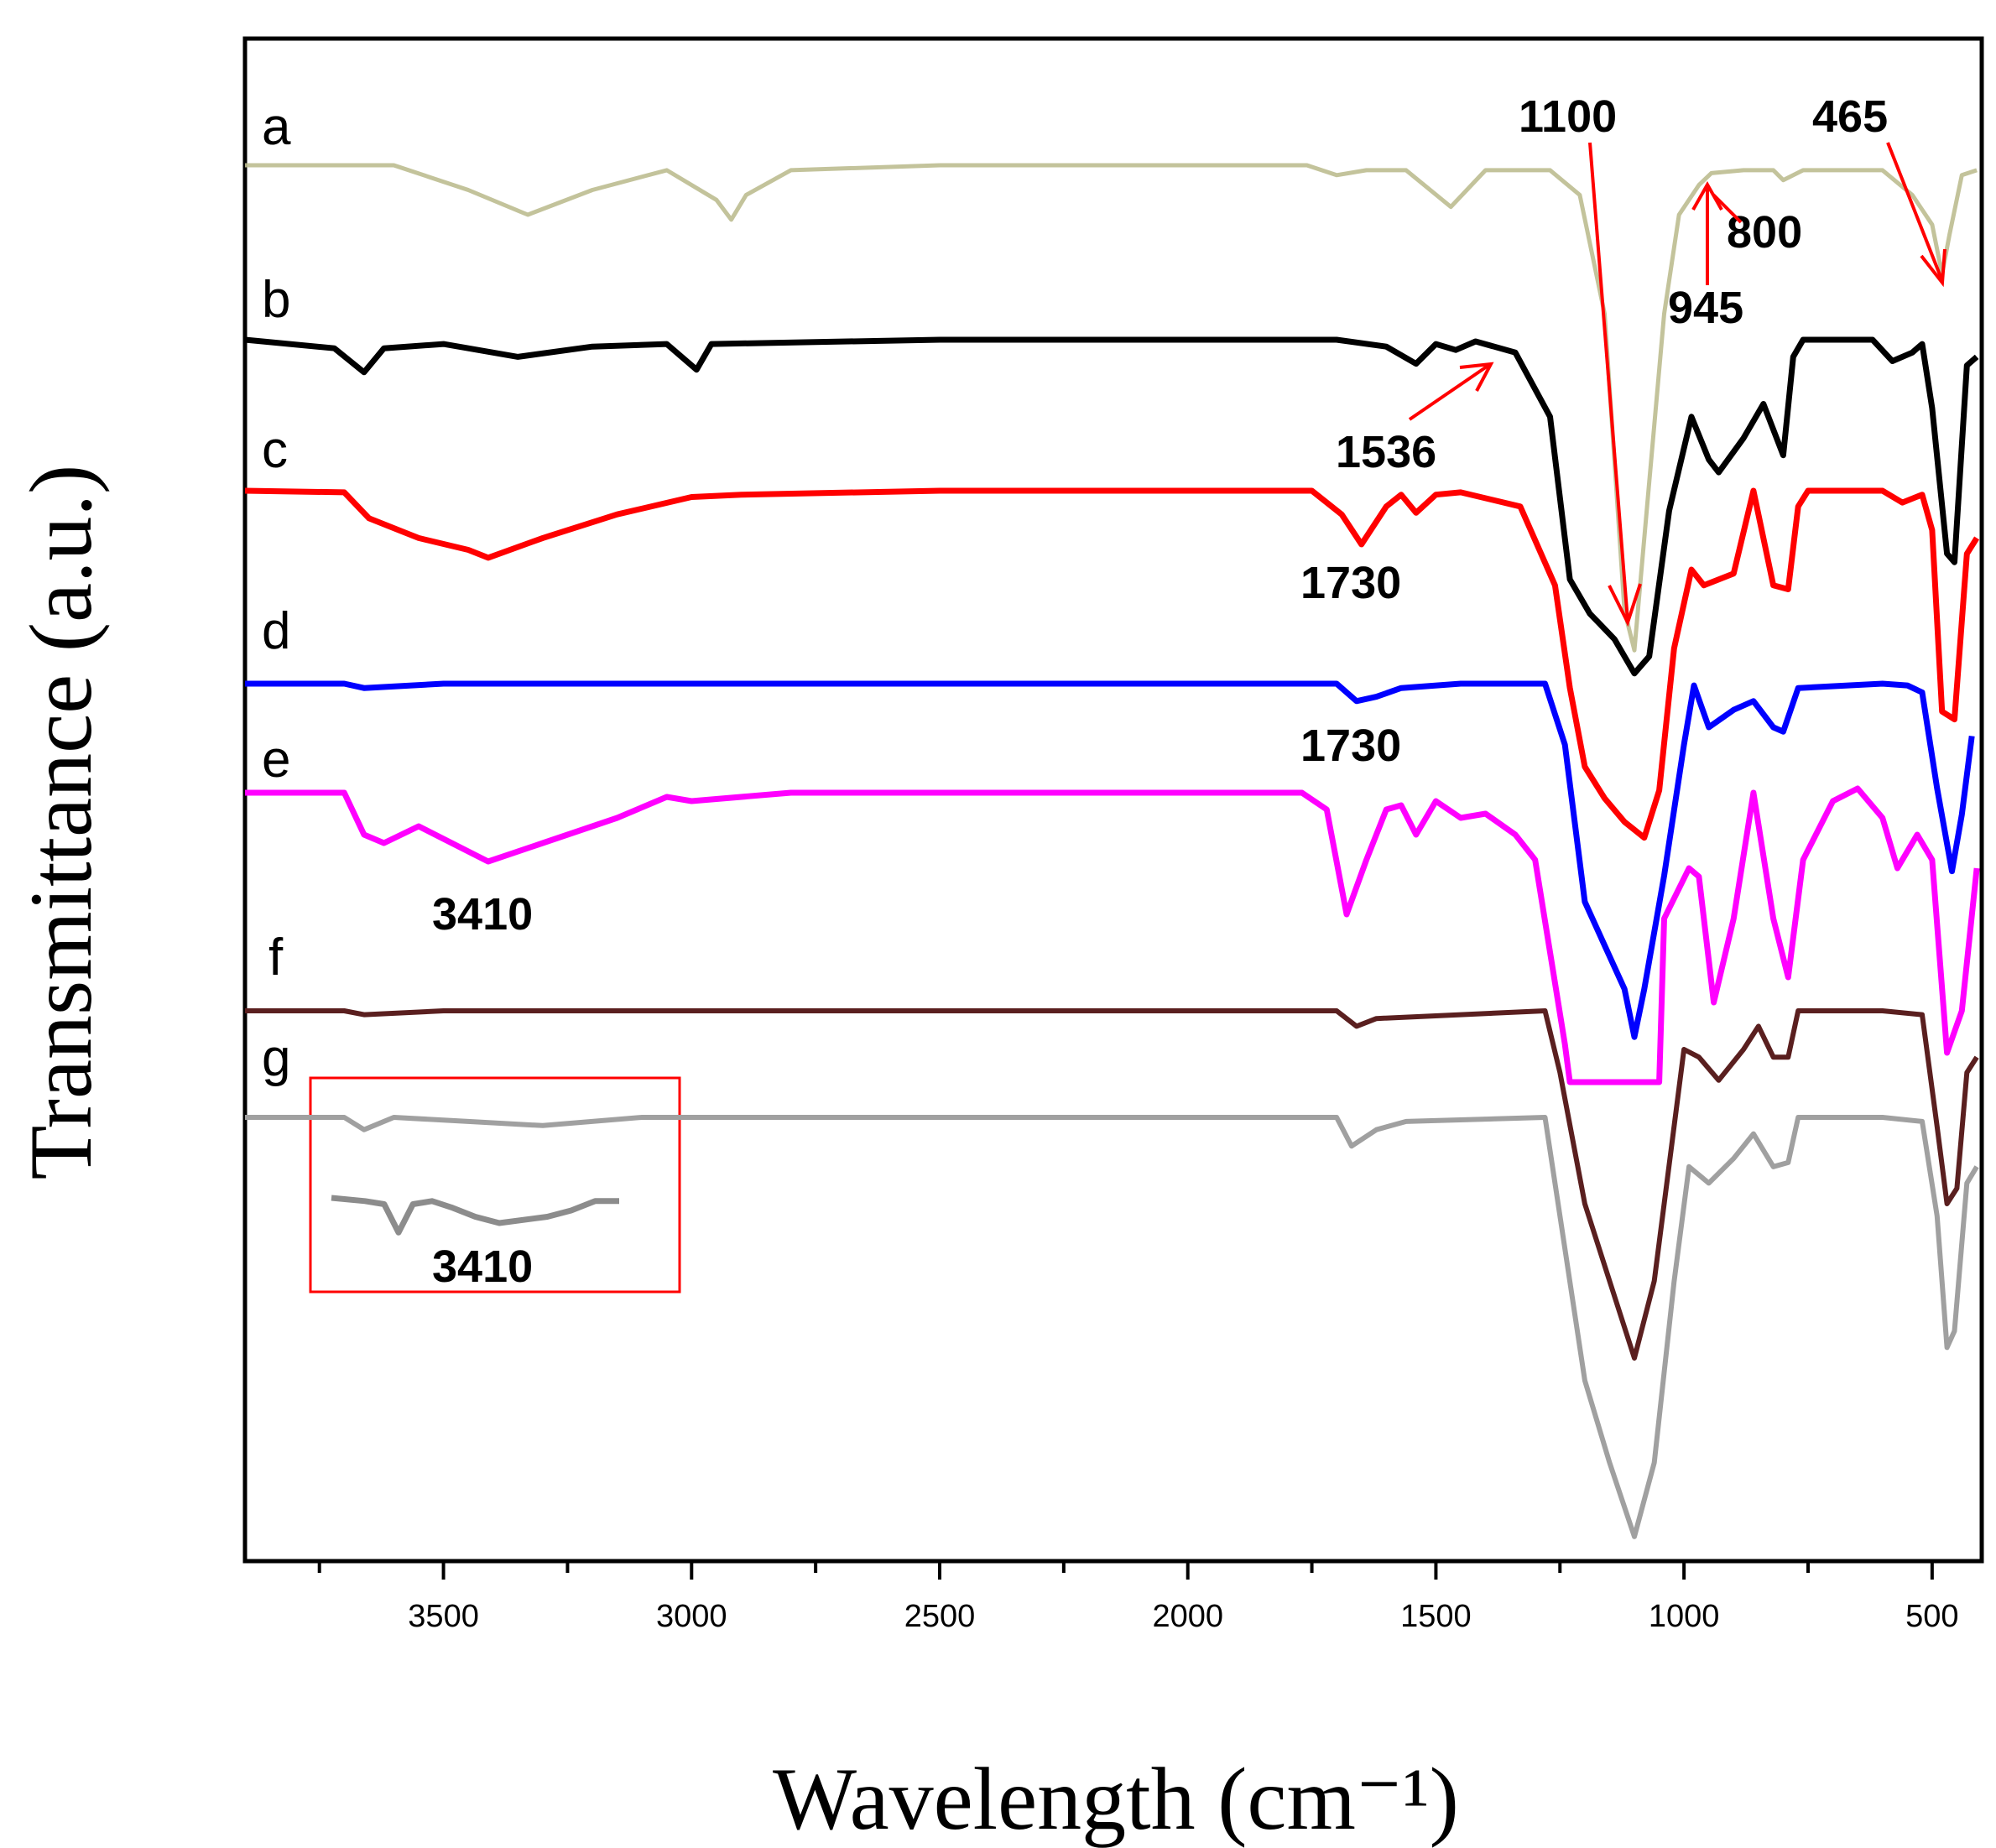 The height and width of the screenshot is (1848, 1996). What do you see at coordinates (1932, 1617) in the screenshot?
I see `x-tick-label-500: 500` at bounding box center [1932, 1617].